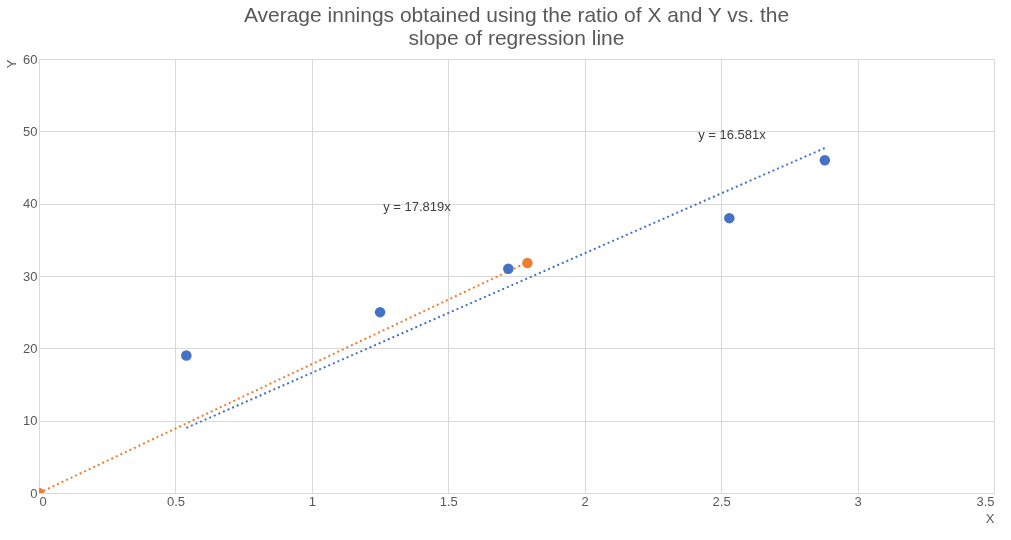 Image resolution: width=1011 pixels, height=540 pixels. Describe the element at coordinates (312, 501) in the screenshot. I see `x-tick-label: 1` at that location.